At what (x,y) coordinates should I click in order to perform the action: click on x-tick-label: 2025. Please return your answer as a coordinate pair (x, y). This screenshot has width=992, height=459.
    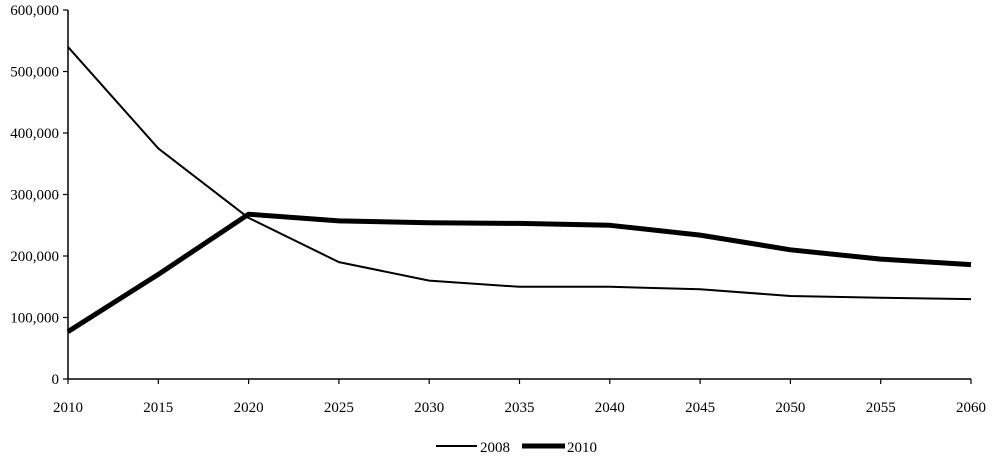
    Looking at the image, I should click on (339, 408).